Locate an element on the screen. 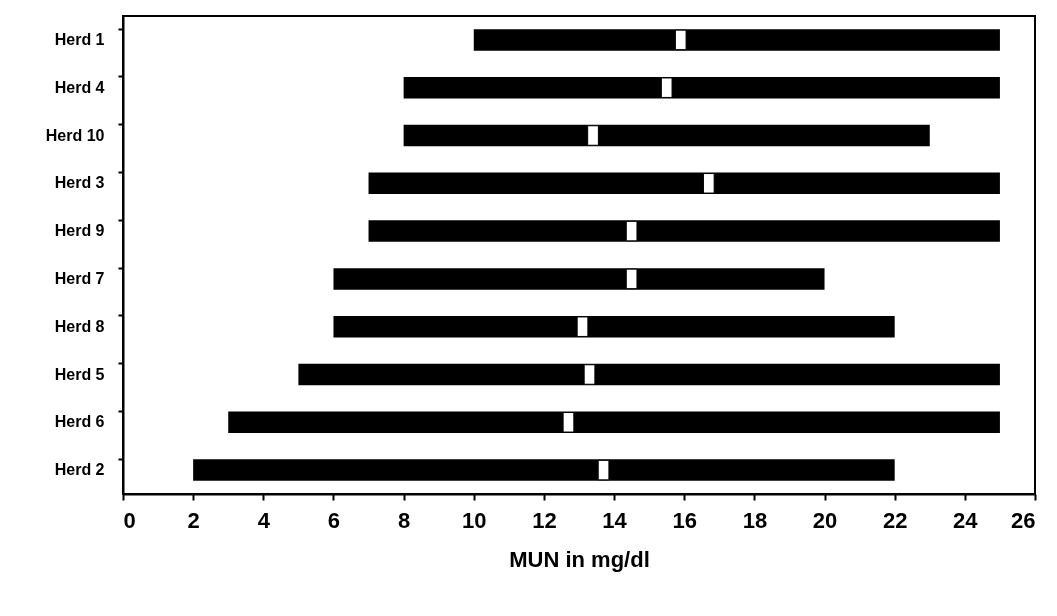 The width and height of the screenshot is (1057, 616). x-tick-label: 20 is located at coordinates (825, 520).